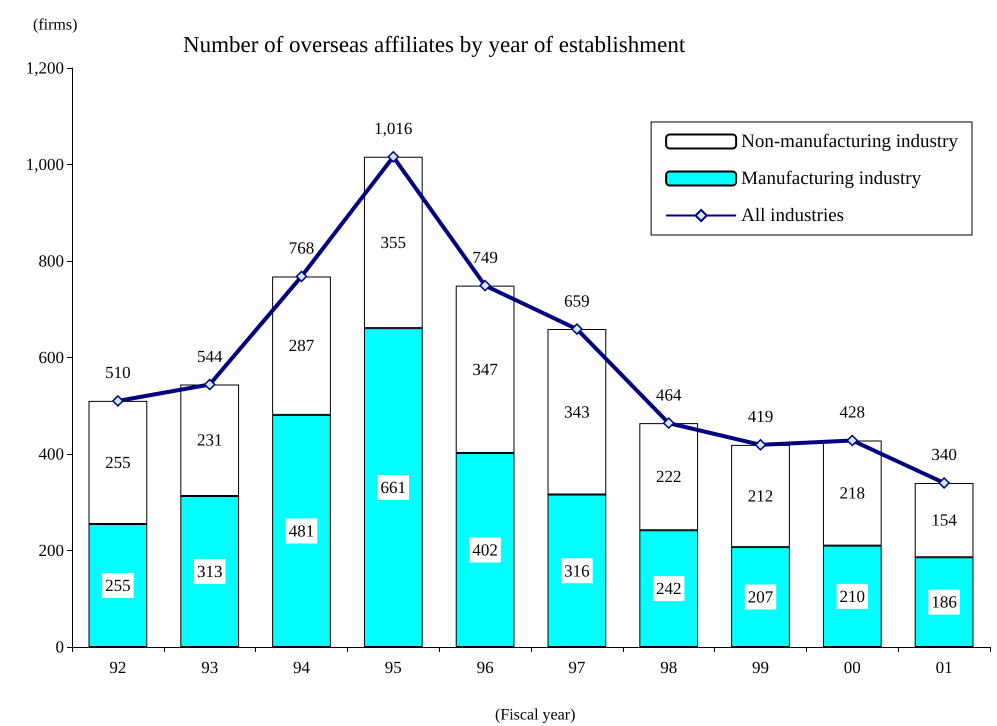 The width and height of the screenshot is (997, 726). What do you see at coordinates (209, 440) in the screenshot?
I see `data-label: 231` at bounding box center [209, 440].